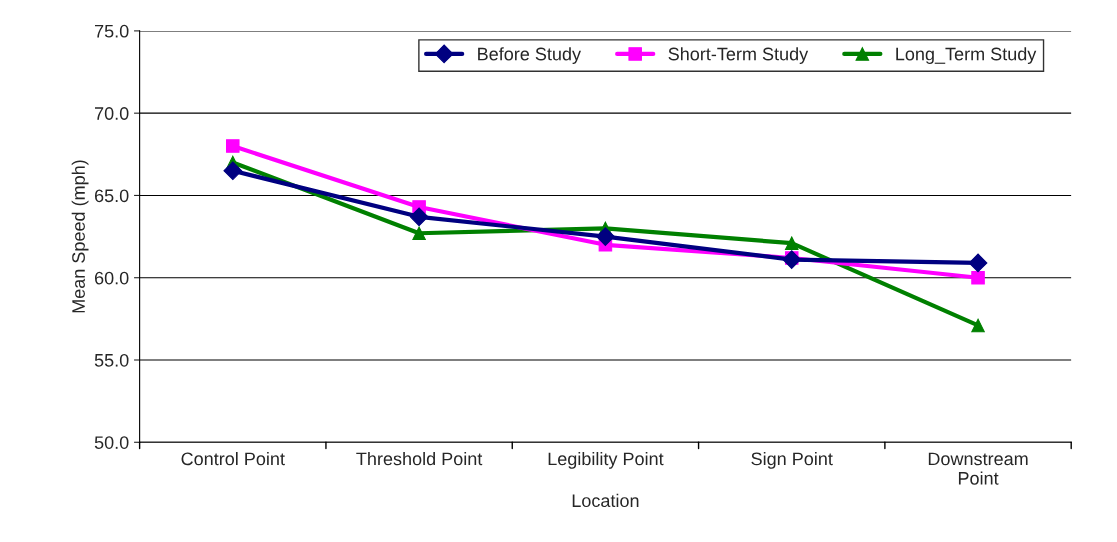 Image resolution: width=1117 pixels, height=542 pixels. Describe the element at coordinates (738, 55) in the screenshot. I see `legend-label: Short-Term Study` at that location.